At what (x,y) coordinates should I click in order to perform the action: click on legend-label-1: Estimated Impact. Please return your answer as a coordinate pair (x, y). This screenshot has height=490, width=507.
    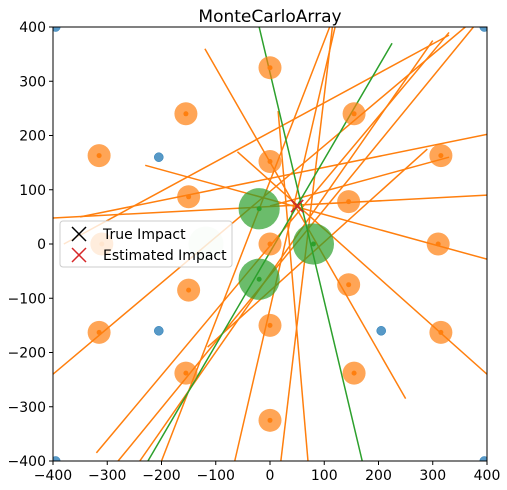
    Looking at the image, I should click on (165, 256).